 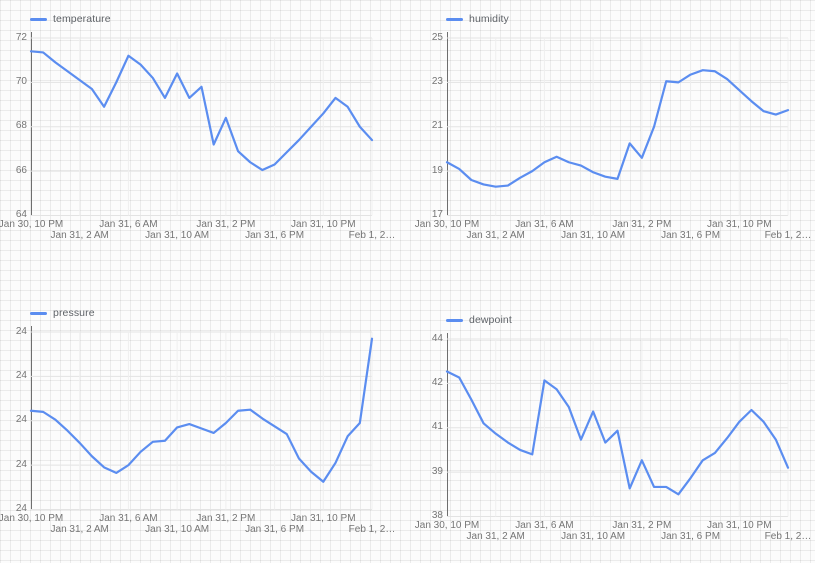 I want to click on legend: temperature, so click(x=70, y=19).